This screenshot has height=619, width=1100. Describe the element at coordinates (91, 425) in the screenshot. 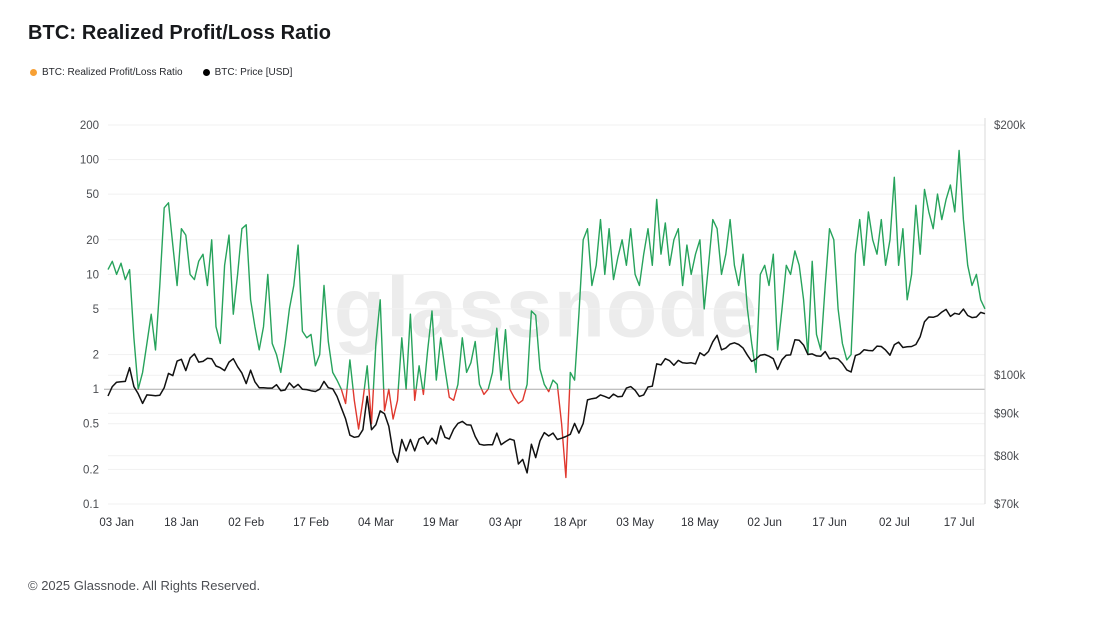

I see `left-axis-tick-label: 0.5` at that location.